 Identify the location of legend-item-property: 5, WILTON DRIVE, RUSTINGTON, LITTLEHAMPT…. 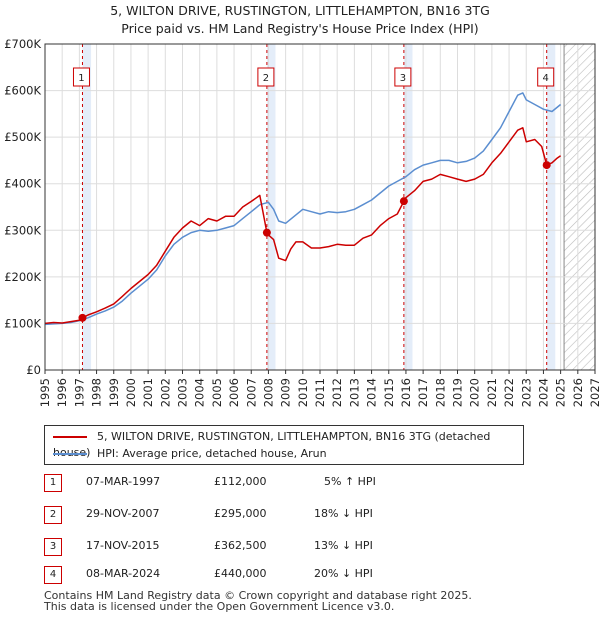
(288, 444).